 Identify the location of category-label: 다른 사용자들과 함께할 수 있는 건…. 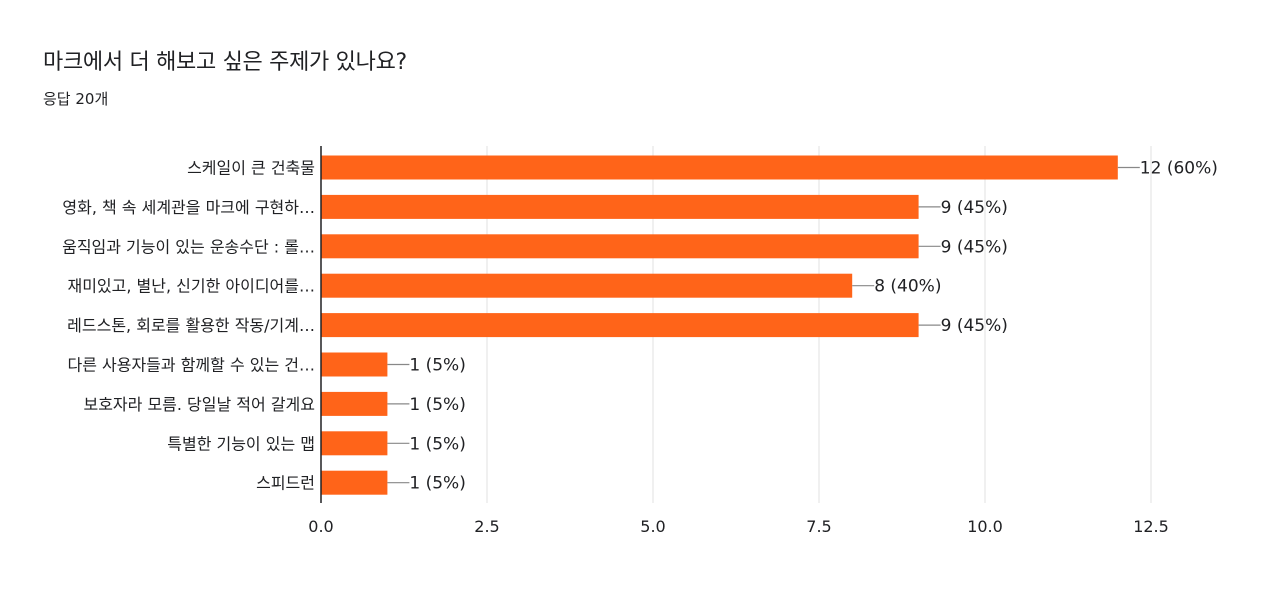
(191, 365).